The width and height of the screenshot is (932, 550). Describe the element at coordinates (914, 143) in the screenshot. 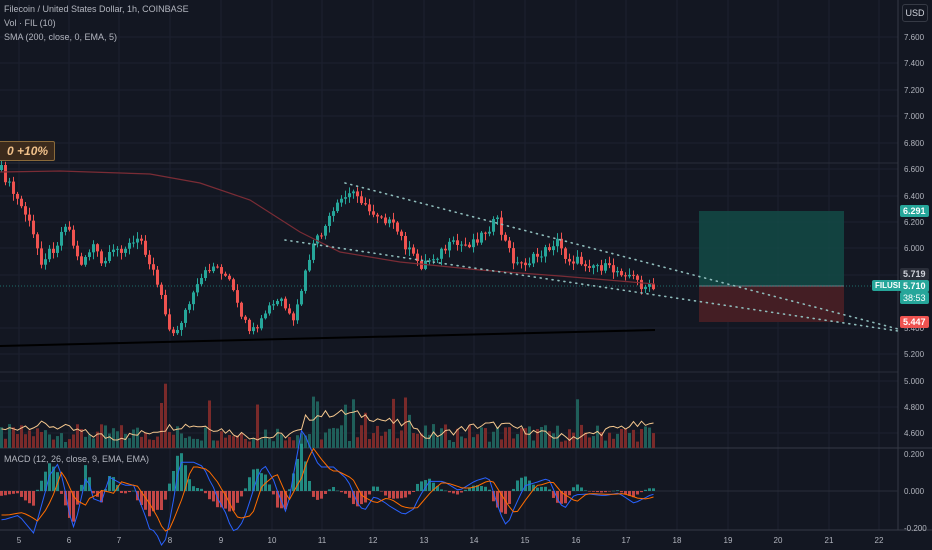

I see `price-tick-label: 6.800` at that location.